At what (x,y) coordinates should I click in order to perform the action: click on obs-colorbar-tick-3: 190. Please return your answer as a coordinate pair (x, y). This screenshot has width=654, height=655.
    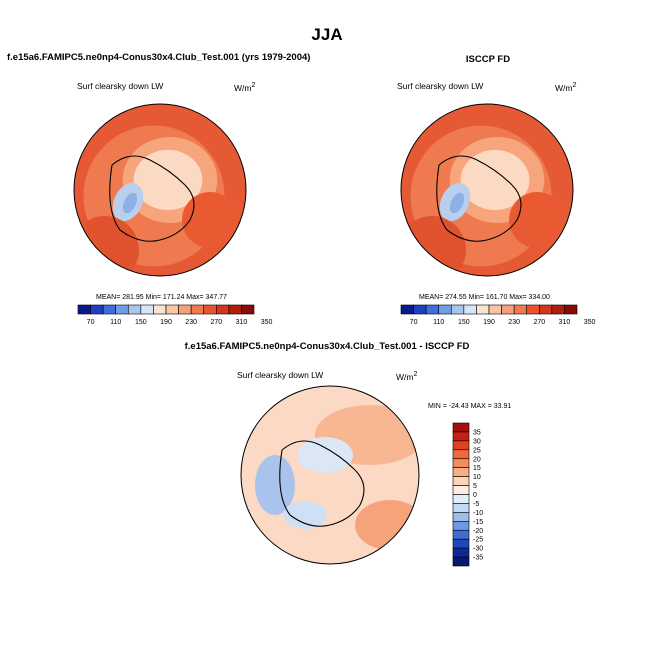
    Looking at the image, I should click on (489, 322).